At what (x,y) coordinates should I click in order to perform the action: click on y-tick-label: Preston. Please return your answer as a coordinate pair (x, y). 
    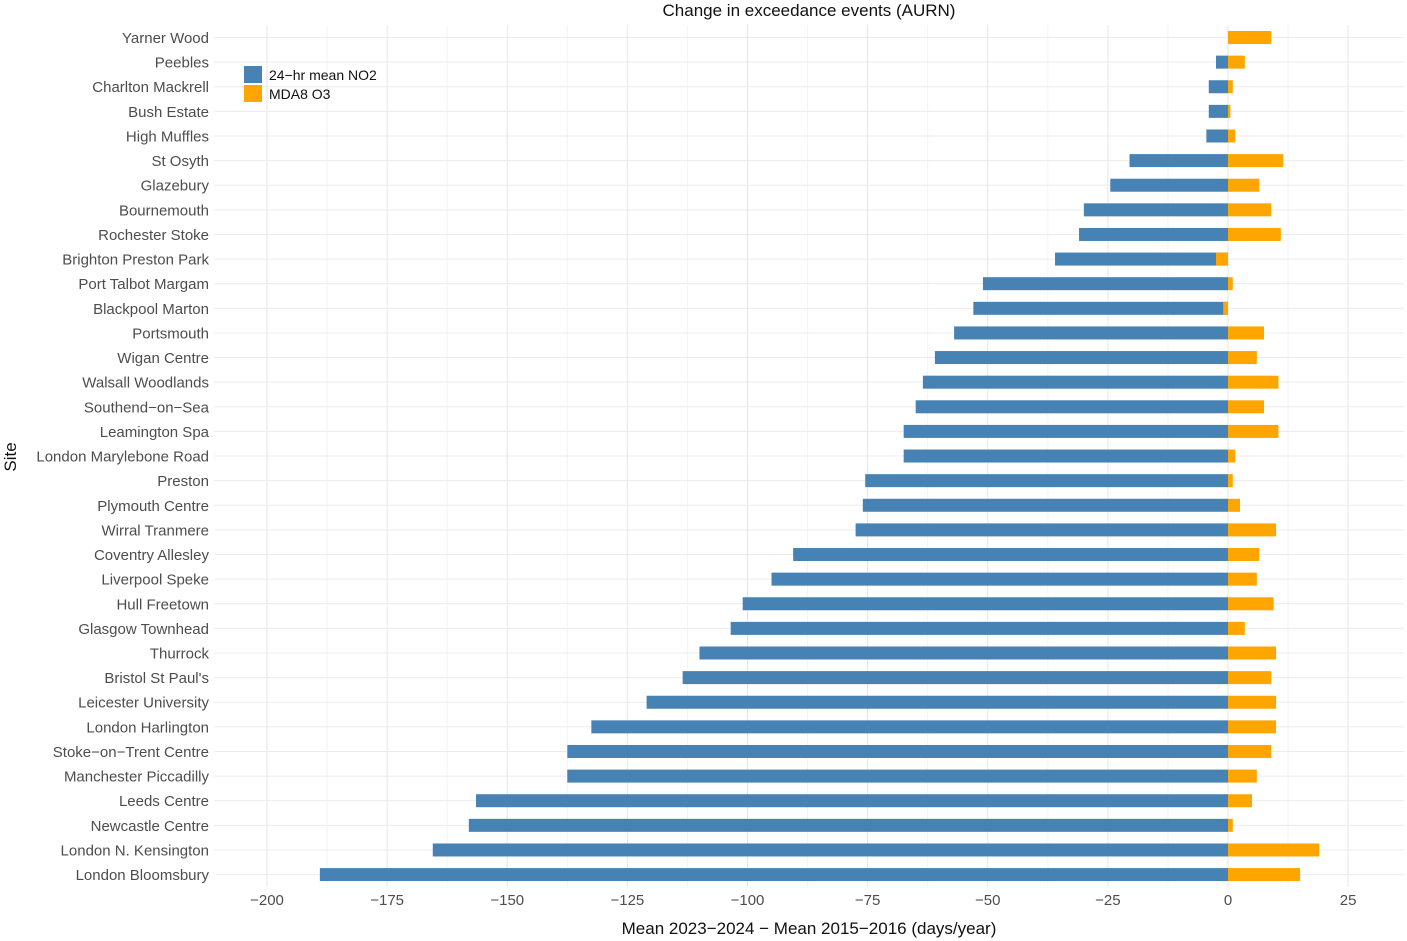
    Looking at the image, I should click on (183, 481).